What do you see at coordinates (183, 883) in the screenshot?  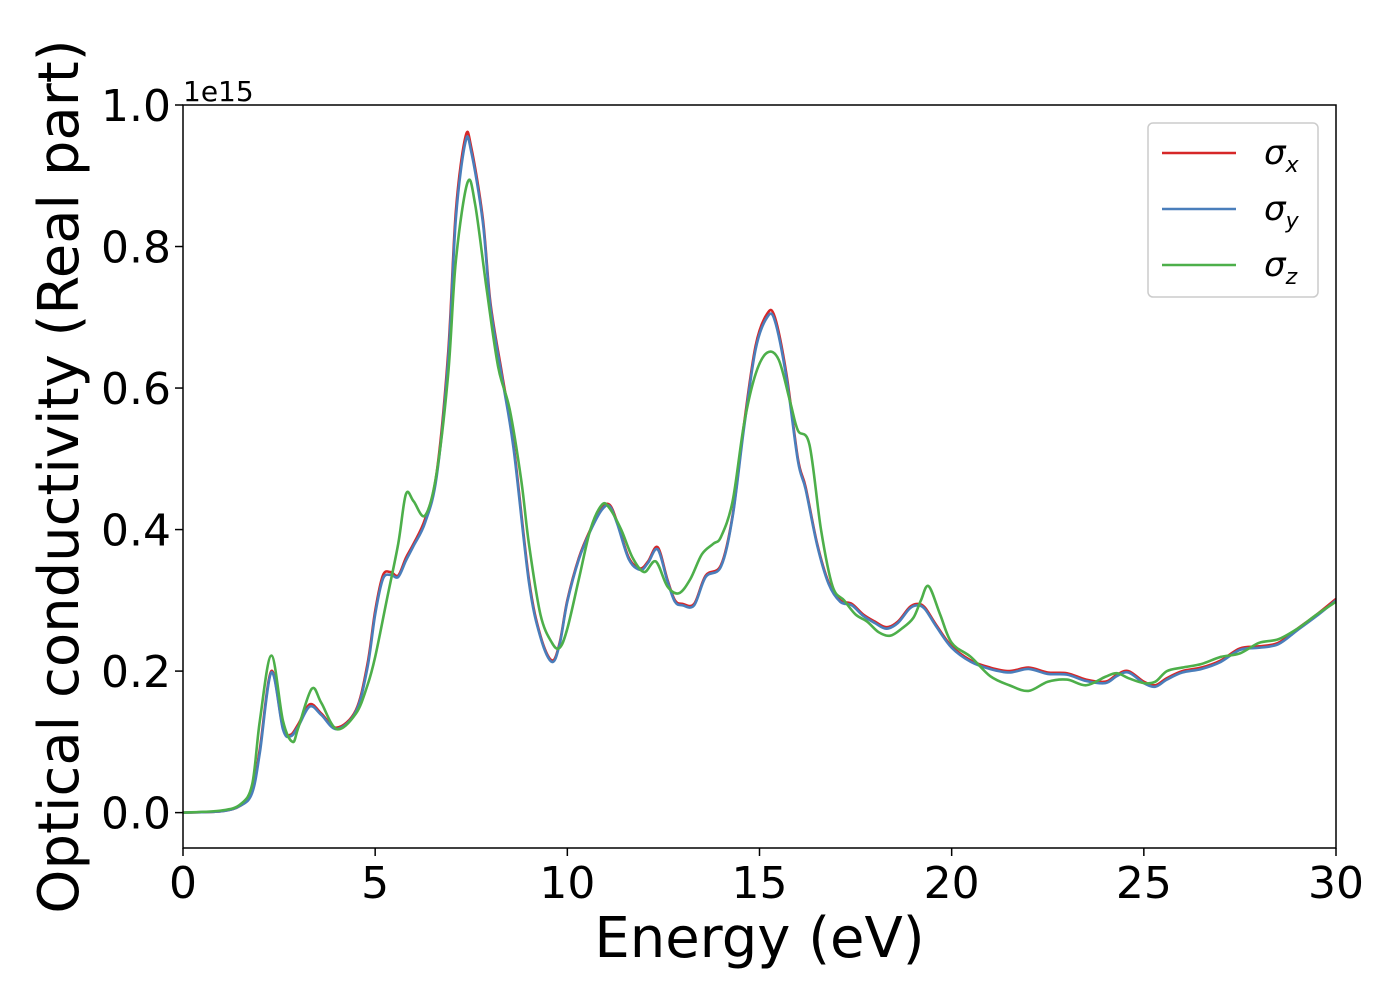 I see `x-tick-label: 0` at bounding box center [183, 883].